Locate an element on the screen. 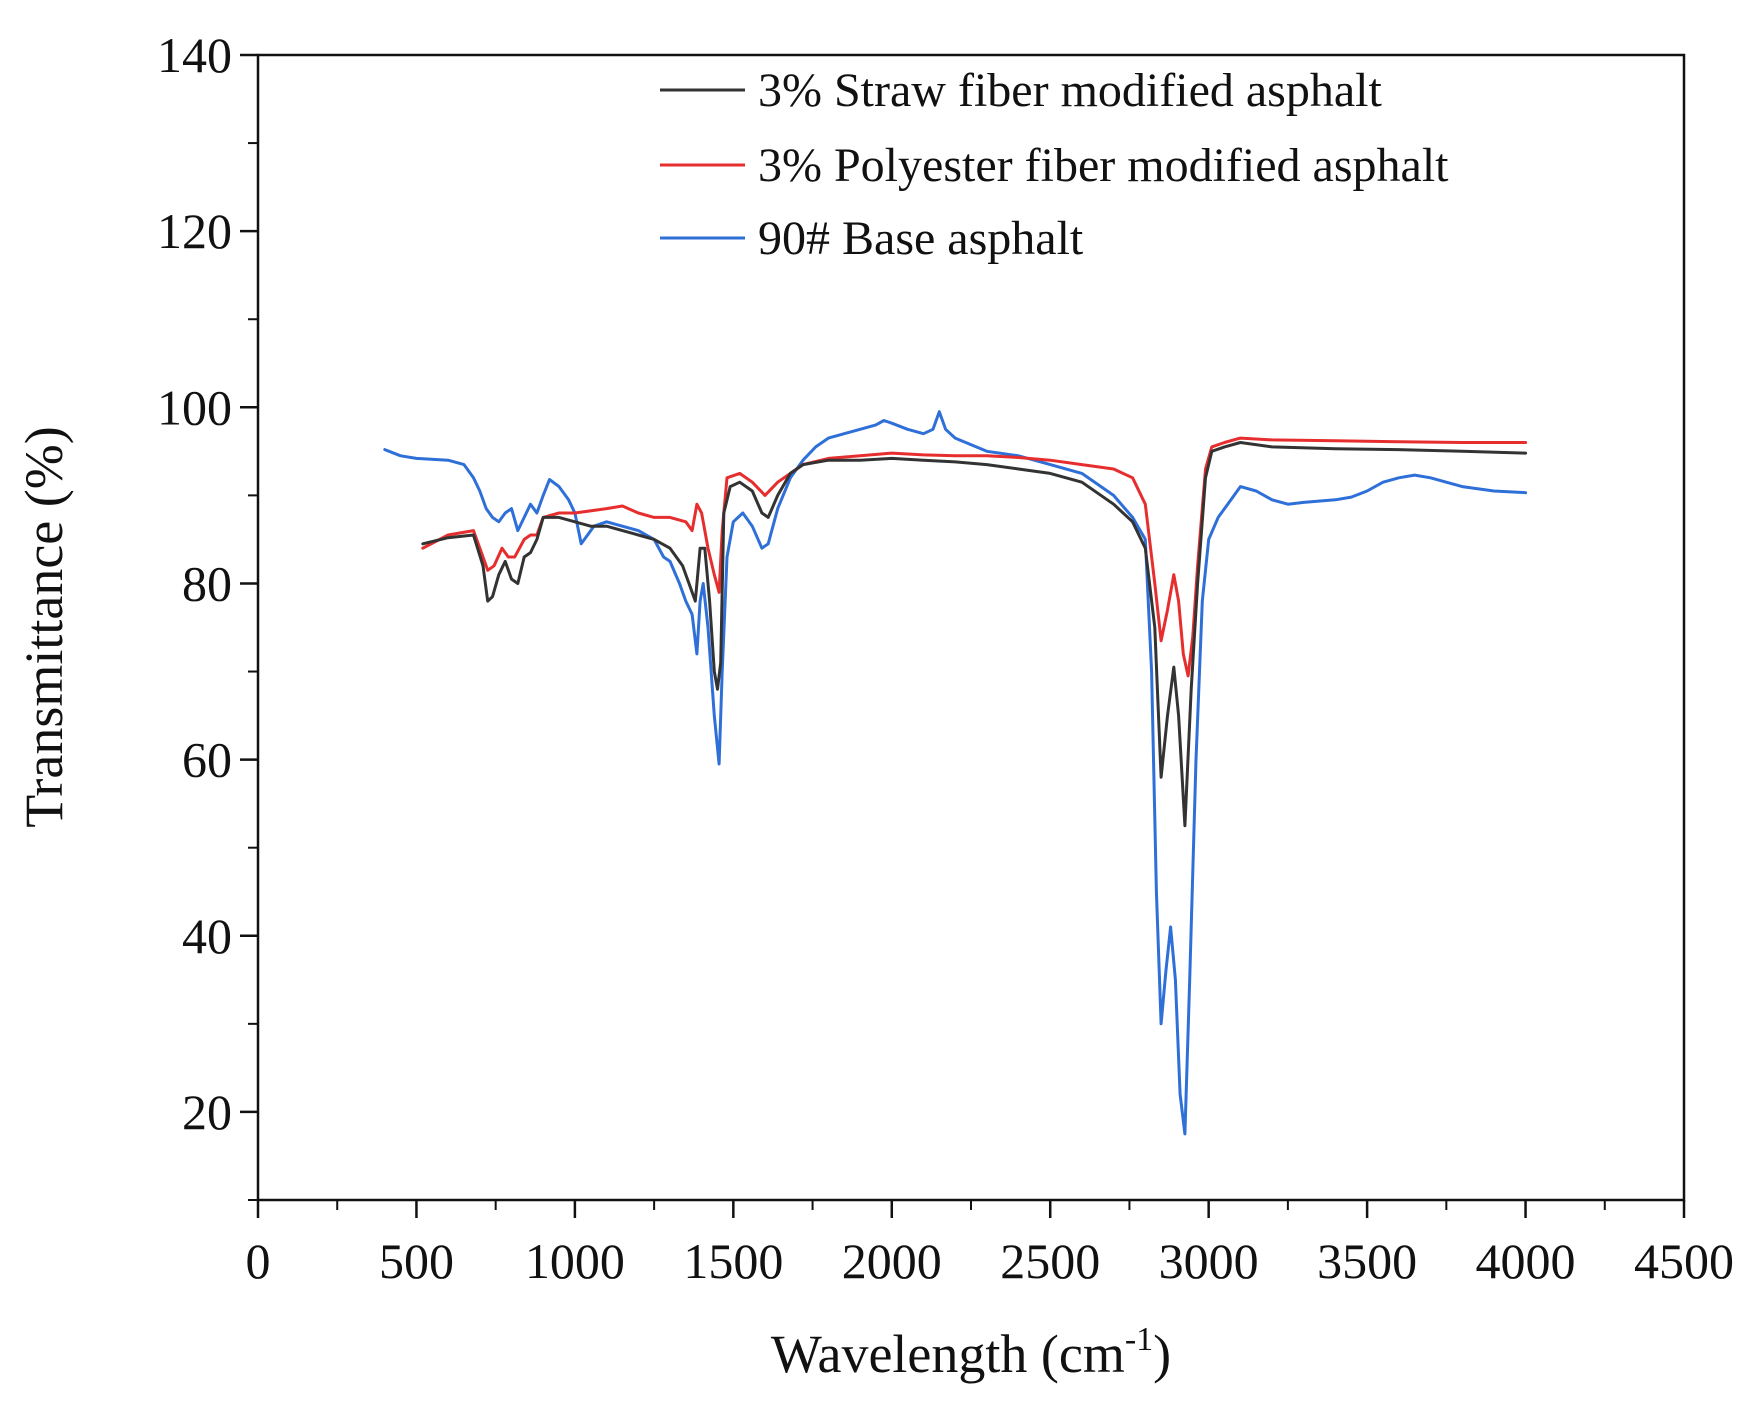  legend-label-straw: 3% Straw fiber modified asphalt is located at coordinates (1070, 90).